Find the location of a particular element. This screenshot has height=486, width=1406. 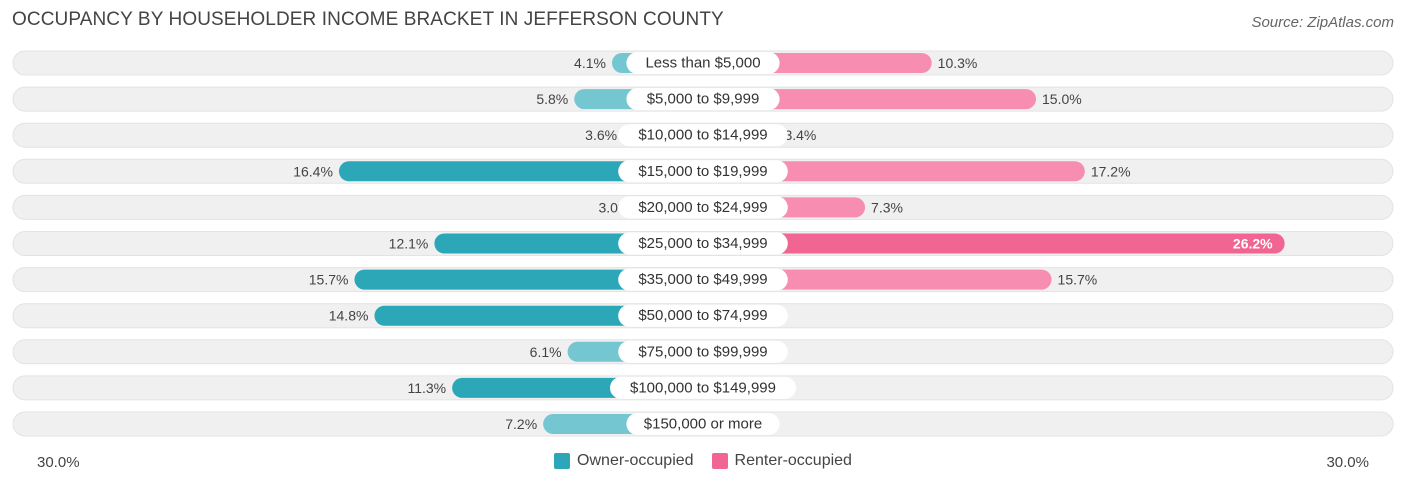

renter-value-label: 7.3% is located at coordinates (887, 207).